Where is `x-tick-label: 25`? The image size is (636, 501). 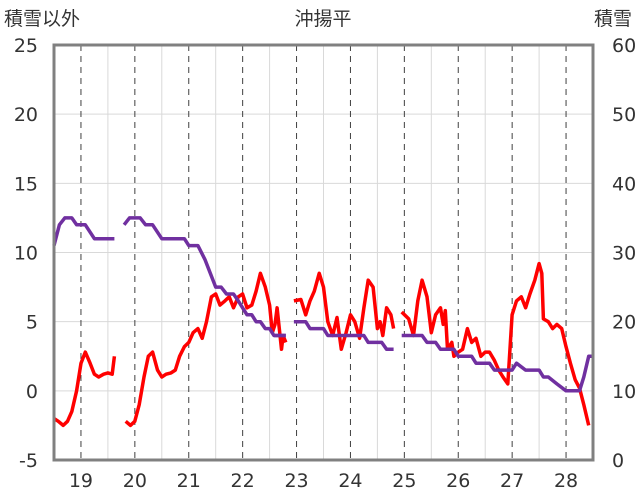
x-tick-label: 25 is located at coordinates (404, 481).